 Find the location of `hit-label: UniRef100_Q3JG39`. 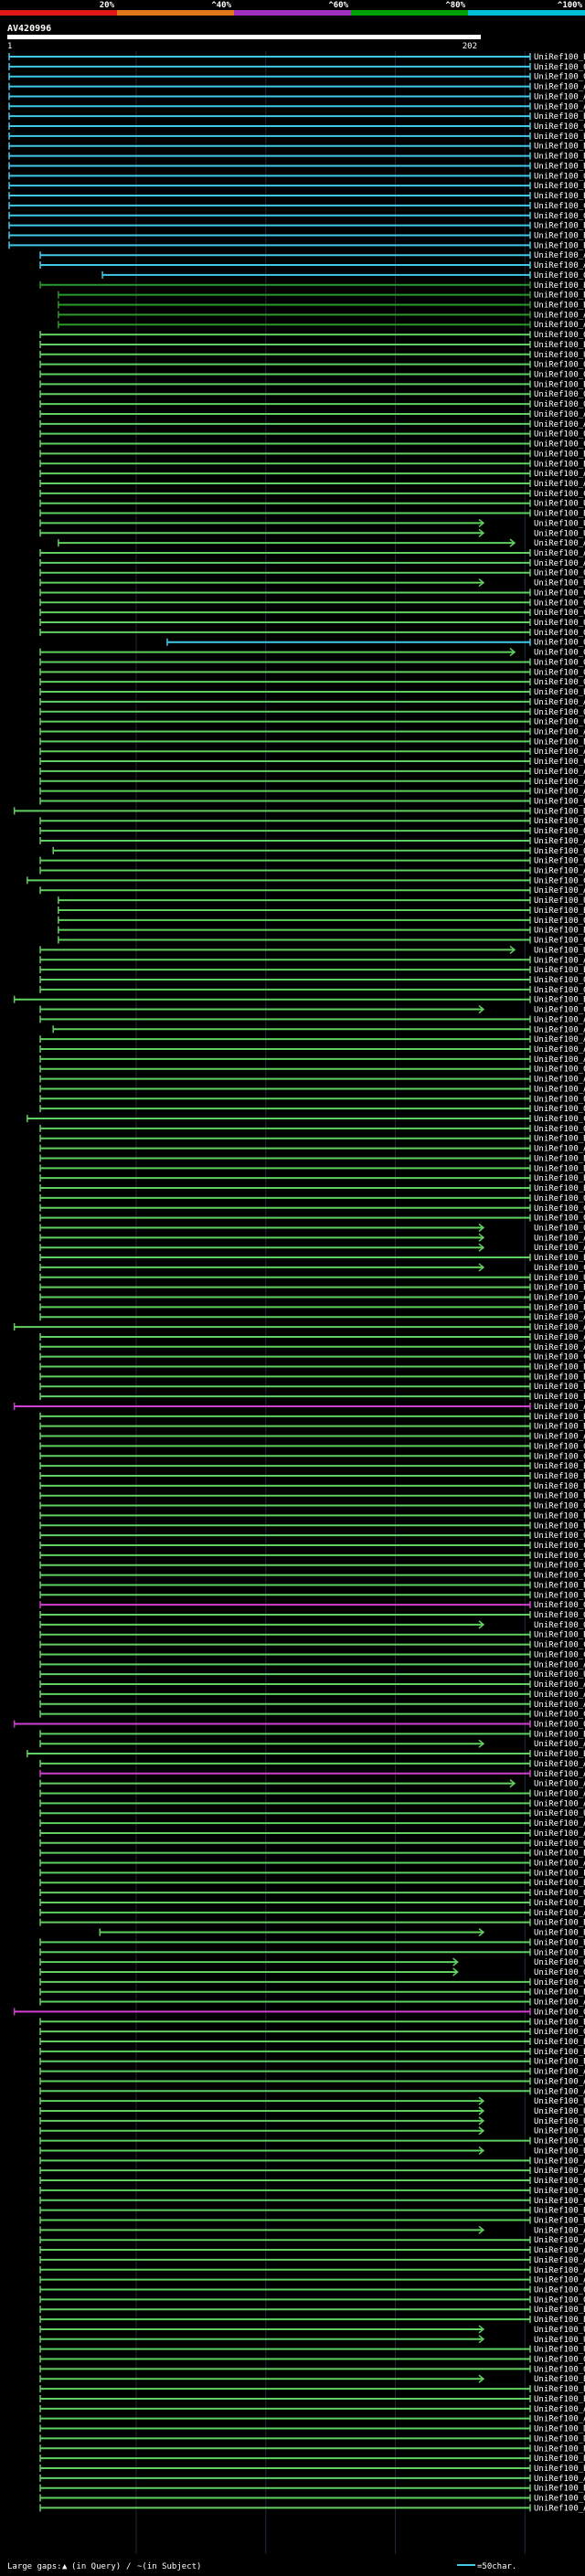

hit-label: UniRef100_Q3JG39 is located at coordinates (560, 1962).